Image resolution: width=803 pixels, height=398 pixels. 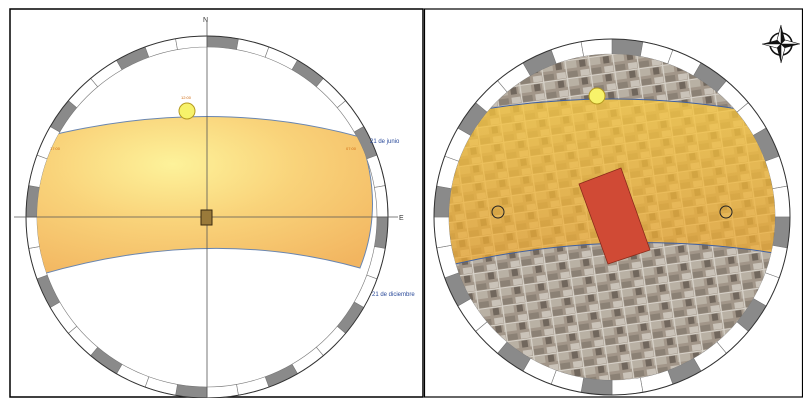 What do you see at coordinates (186, 97) in the screenshot?
I see `noon-label: 12:00` at bounding box center [186, 97].